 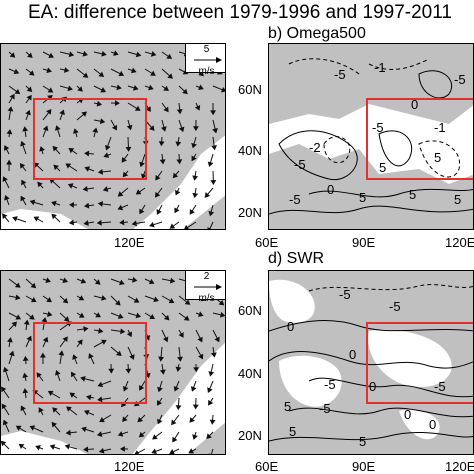 I want to click on panel-c-reference-vector: 2 m/s, so click(x=205, y=287).